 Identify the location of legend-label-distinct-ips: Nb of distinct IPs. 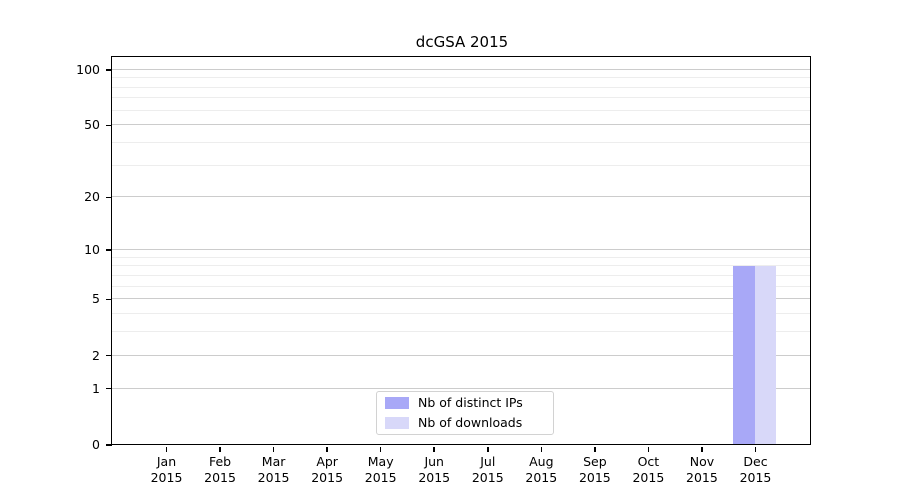
(470, 403).